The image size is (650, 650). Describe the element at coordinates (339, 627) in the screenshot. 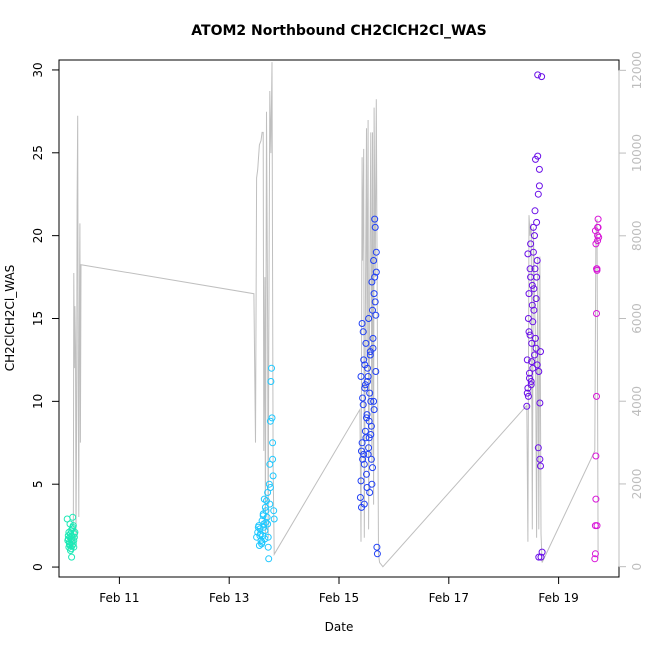

I see `x-axis-label: Date` at that location.